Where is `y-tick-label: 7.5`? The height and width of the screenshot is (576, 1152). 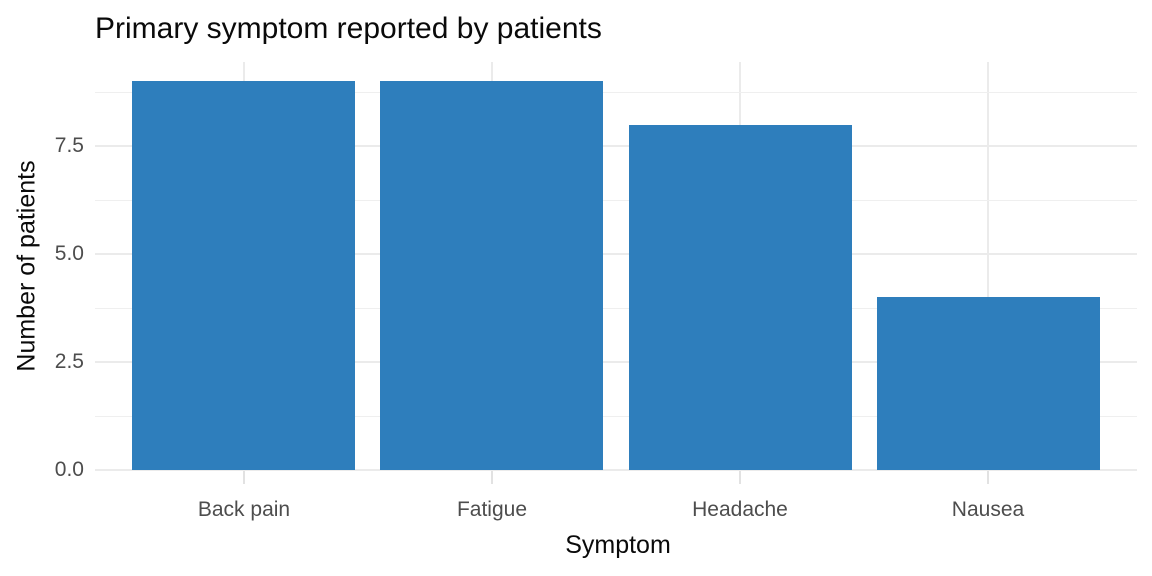 y-tick-label: 7.5 is located at coordinates (69, 145).